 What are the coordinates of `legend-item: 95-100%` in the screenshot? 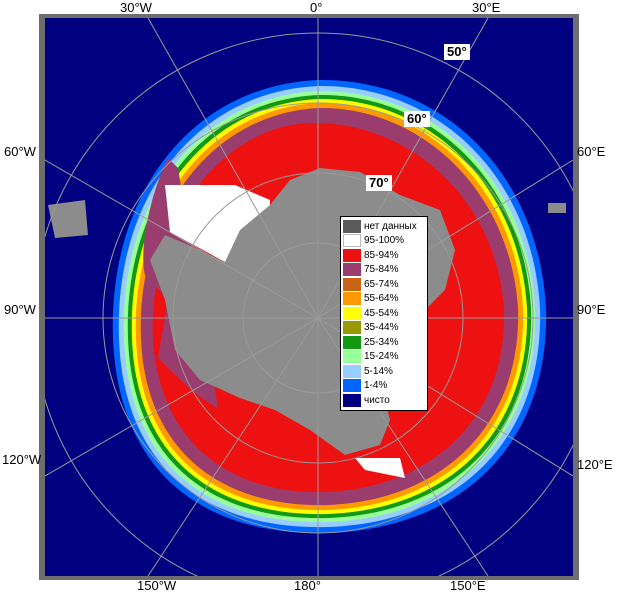 It's located at (384, 241).